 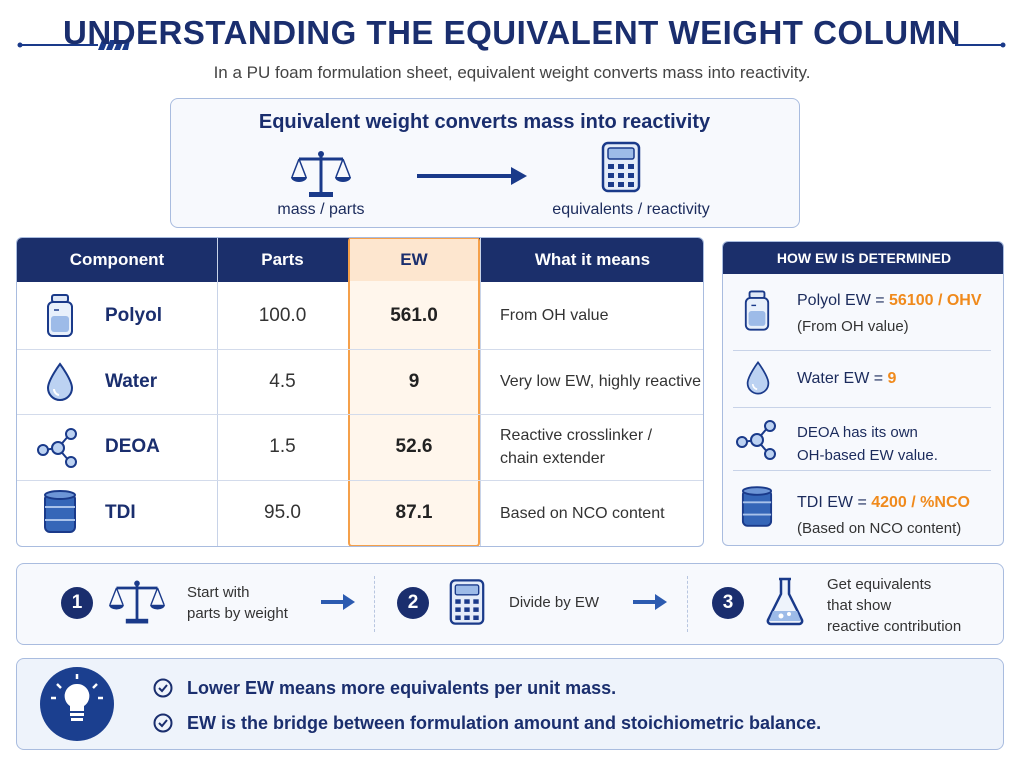 I want to click on ew-value: 561.0, so click(x=414, y=315).